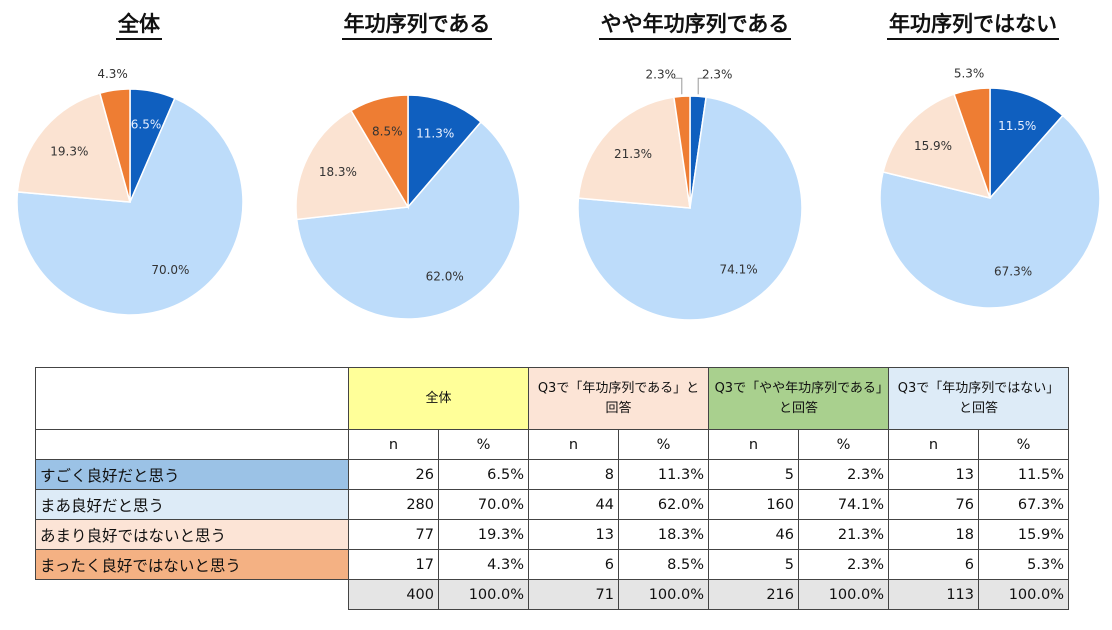 The image size is (1112, 630). Describe the element at coordinates (393, 504) in the screenshot. I see `cell: 280` at that location.